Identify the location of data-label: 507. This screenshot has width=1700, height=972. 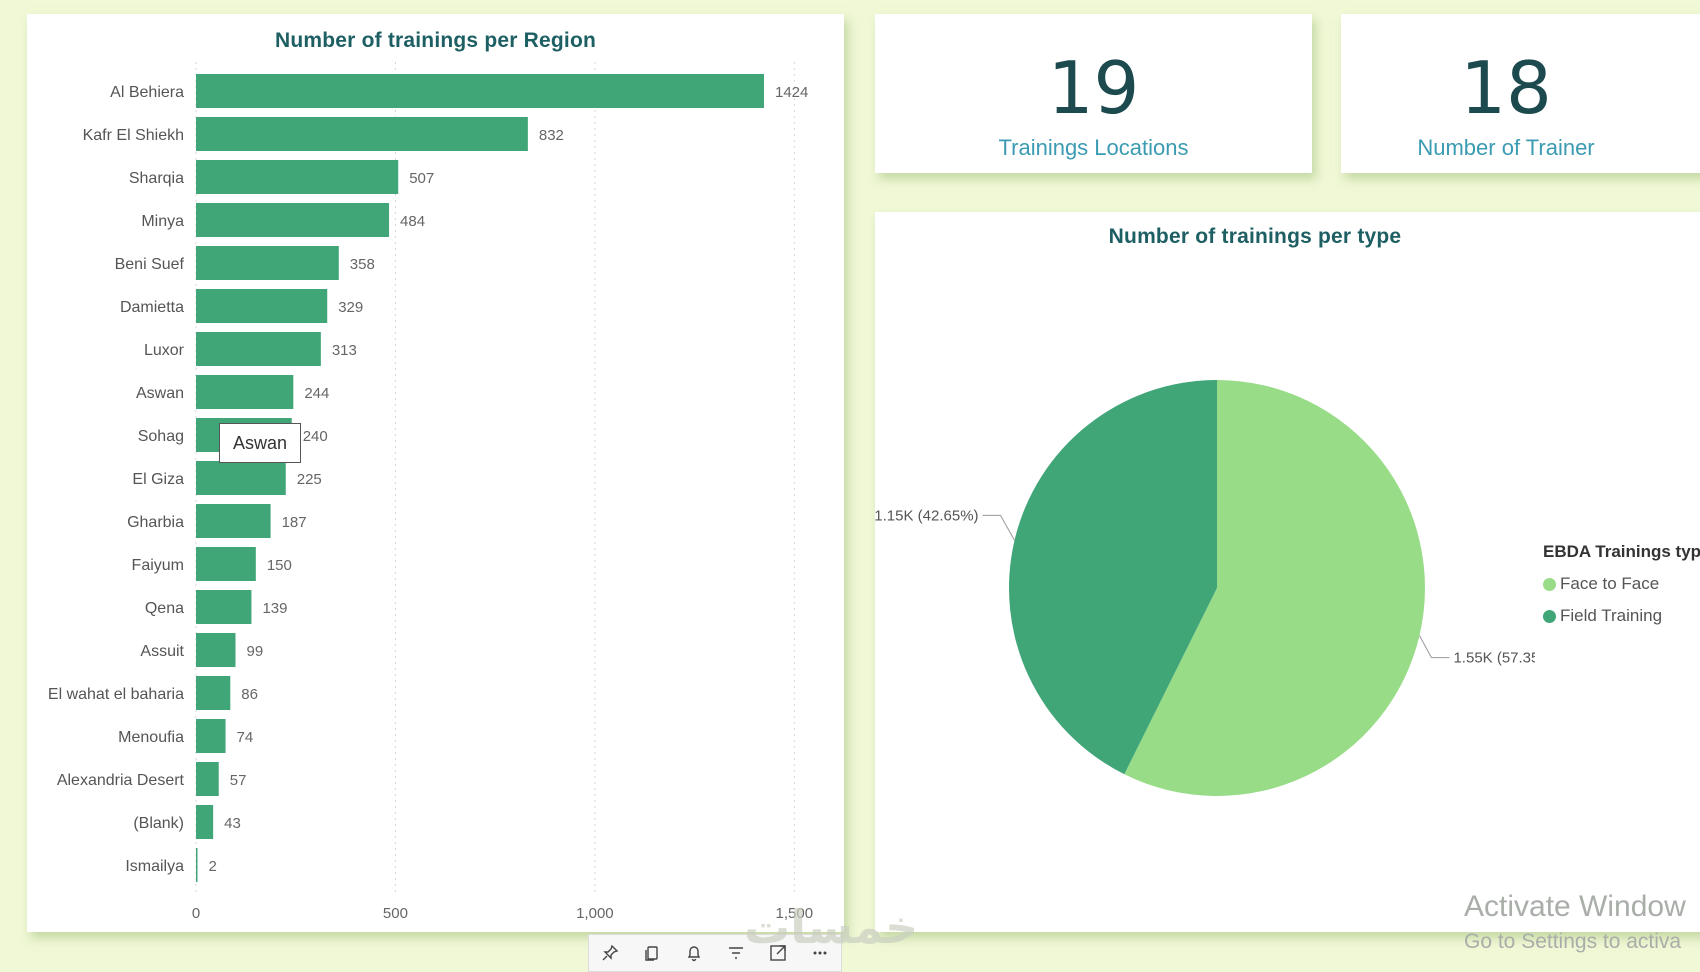
(421, 178).